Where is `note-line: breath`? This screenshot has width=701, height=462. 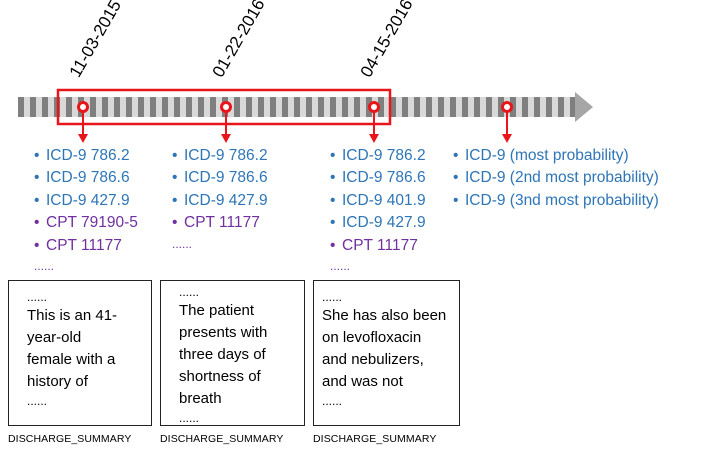 note-line: breath is located at coordinates (200, 398).